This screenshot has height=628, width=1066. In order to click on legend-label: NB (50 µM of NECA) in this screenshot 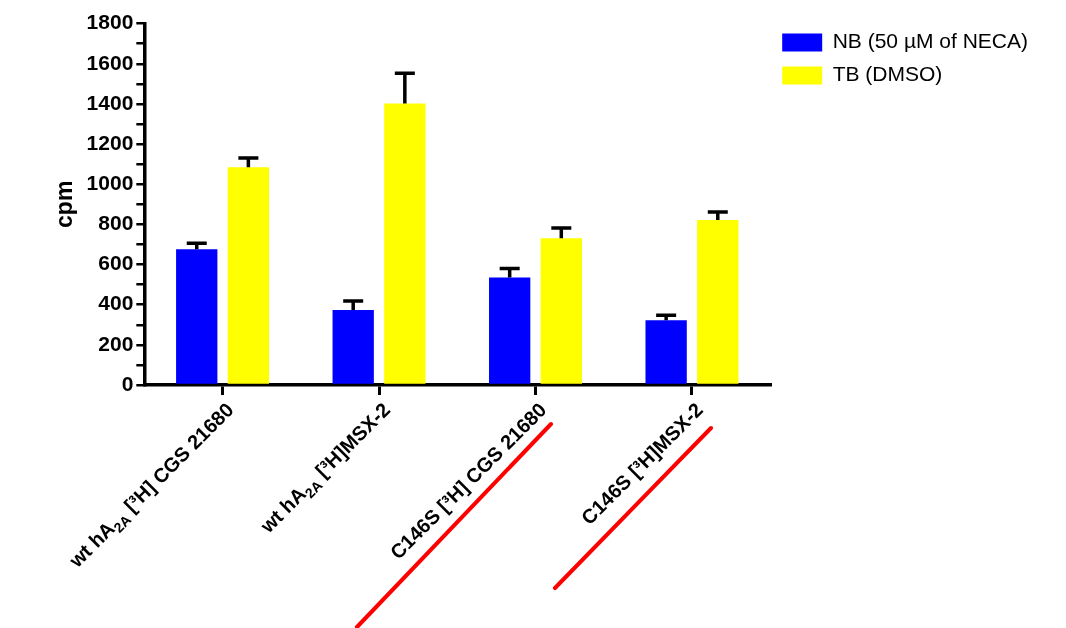, I will do `click(930, 41)`.